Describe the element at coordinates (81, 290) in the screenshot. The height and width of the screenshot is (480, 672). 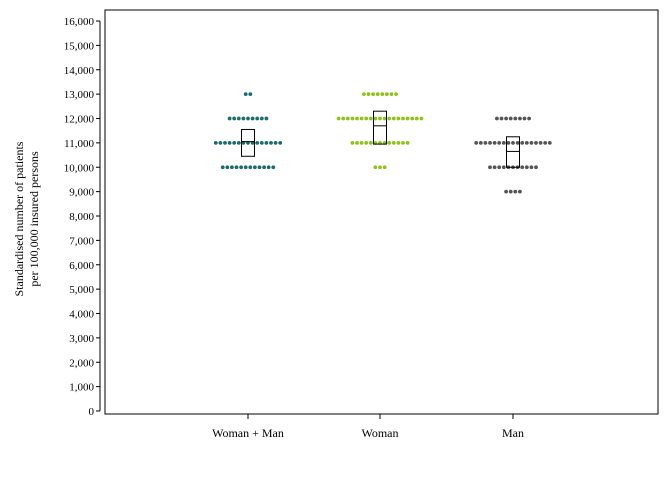
I see `y-tick-label: 5,000` at that location.